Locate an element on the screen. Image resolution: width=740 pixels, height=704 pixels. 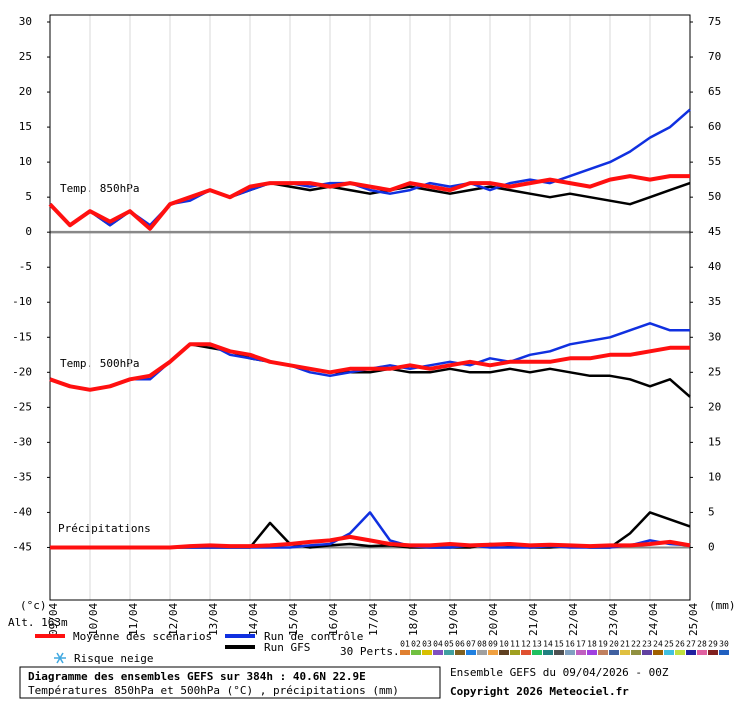
x-tick-label: 20/04 is located at coordinates (493, 619).